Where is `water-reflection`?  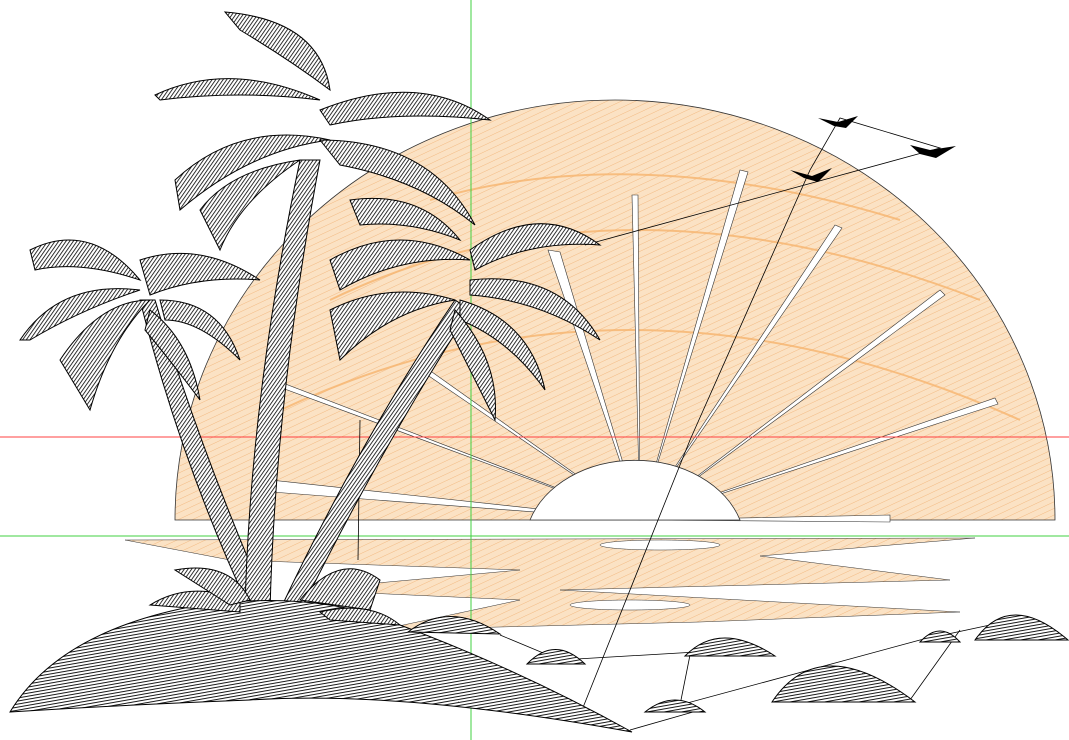
water-reflection is located at coordinates (550, 584).